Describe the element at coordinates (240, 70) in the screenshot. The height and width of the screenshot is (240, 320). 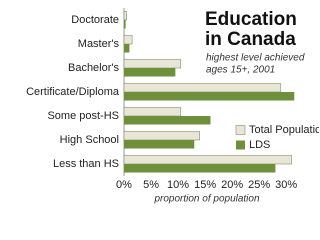
I see `chart-subtitle: ages 15+, 2001` at that location.